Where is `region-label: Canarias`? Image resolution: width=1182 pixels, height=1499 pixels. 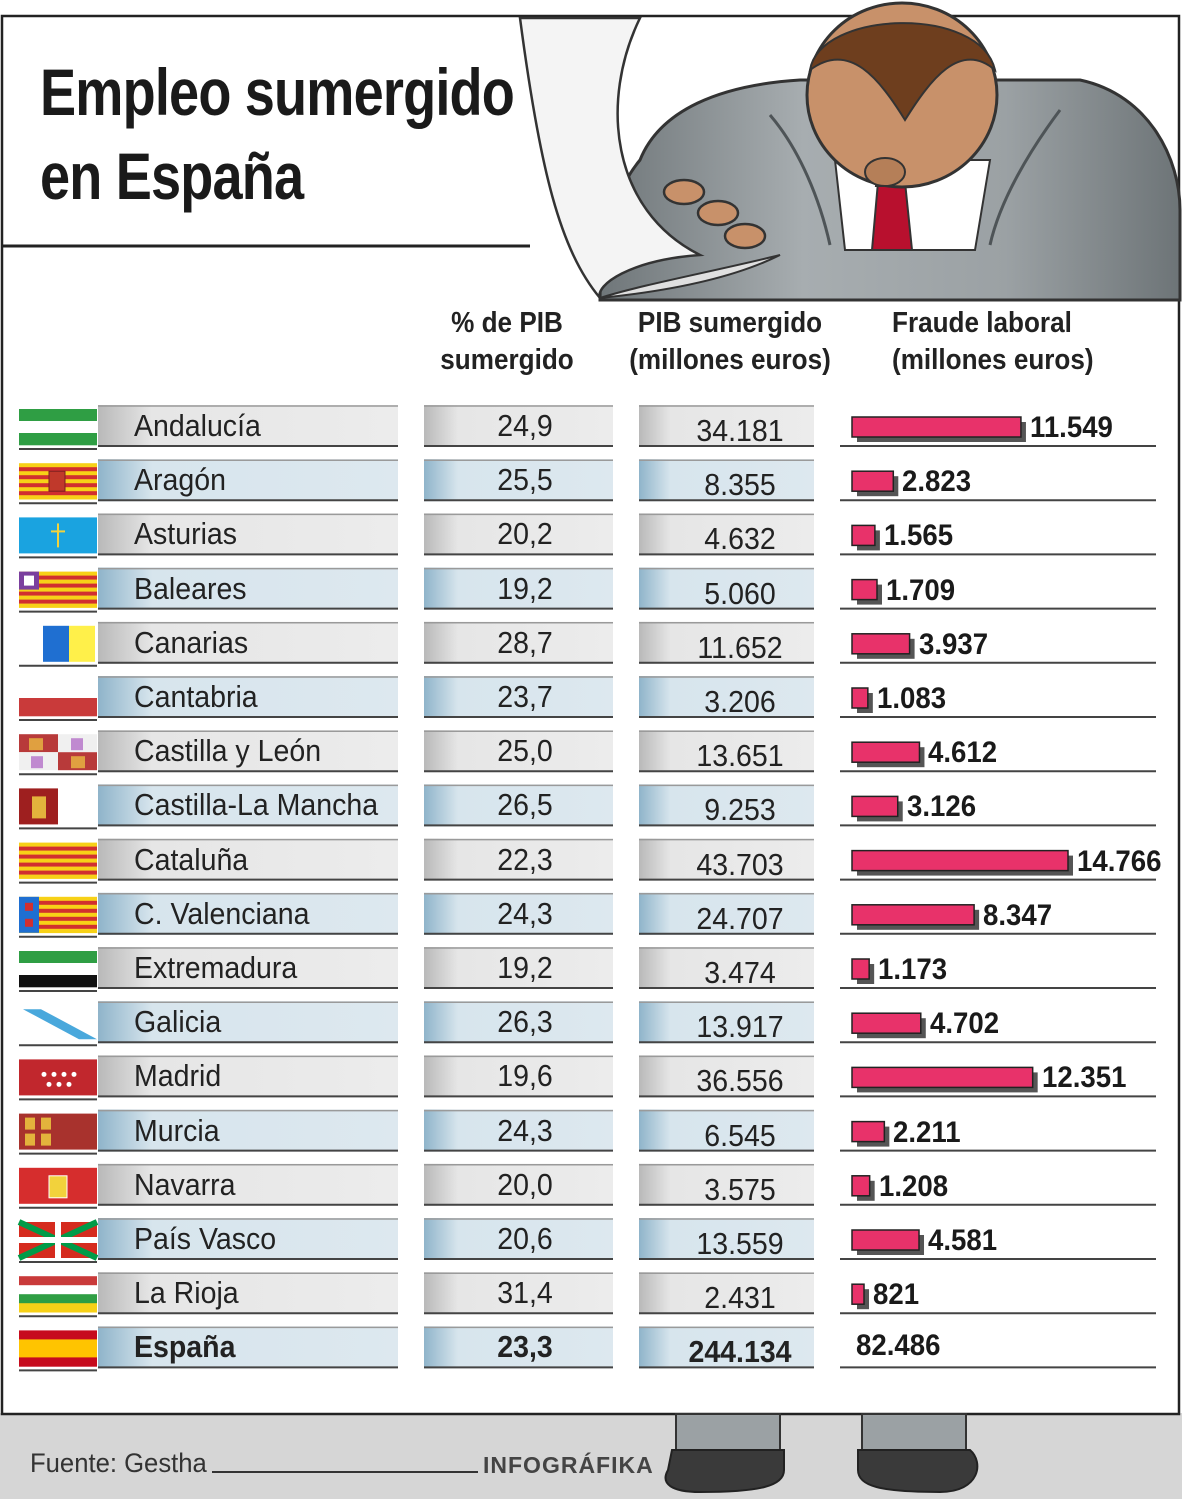
region-label: Canarias is located at coordinates (191, 642).